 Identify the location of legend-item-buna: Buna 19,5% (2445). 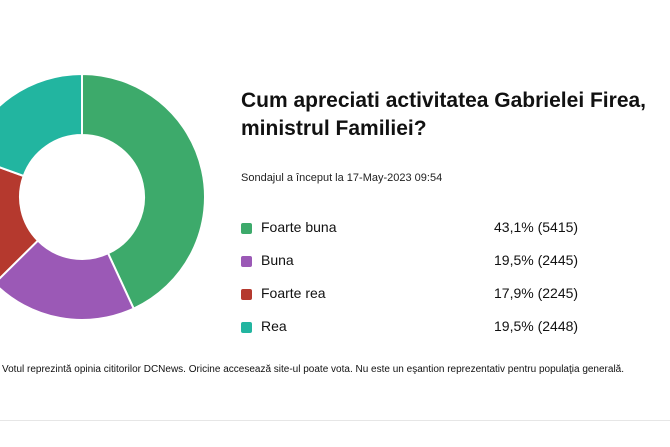
(441, 268).